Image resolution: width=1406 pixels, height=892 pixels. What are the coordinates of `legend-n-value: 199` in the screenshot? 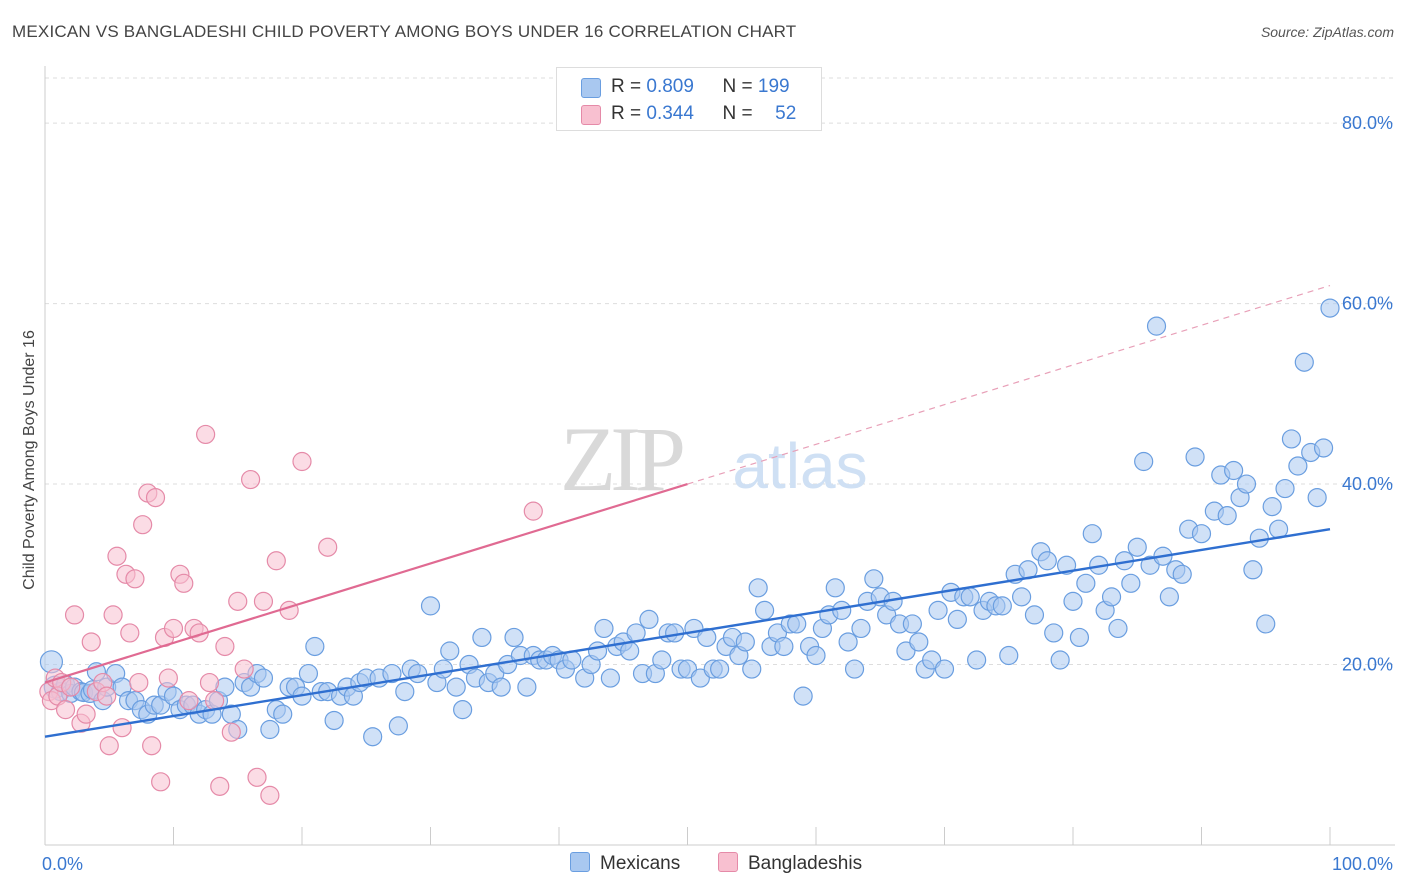 It's located at (773, 86).